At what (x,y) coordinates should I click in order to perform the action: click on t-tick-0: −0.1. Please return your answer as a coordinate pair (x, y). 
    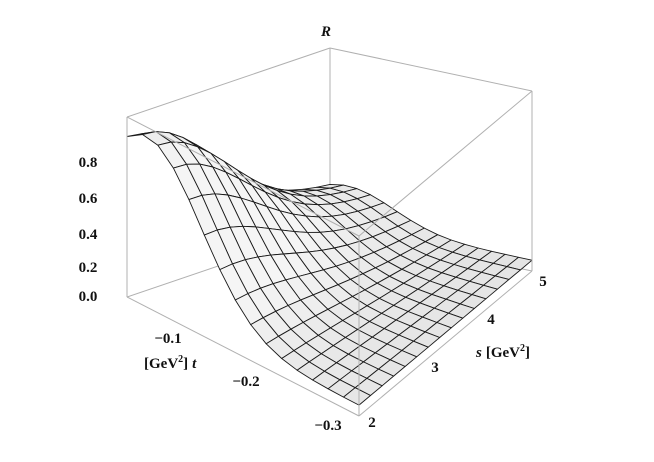
    Looking at the image, I should click on (167, 339).